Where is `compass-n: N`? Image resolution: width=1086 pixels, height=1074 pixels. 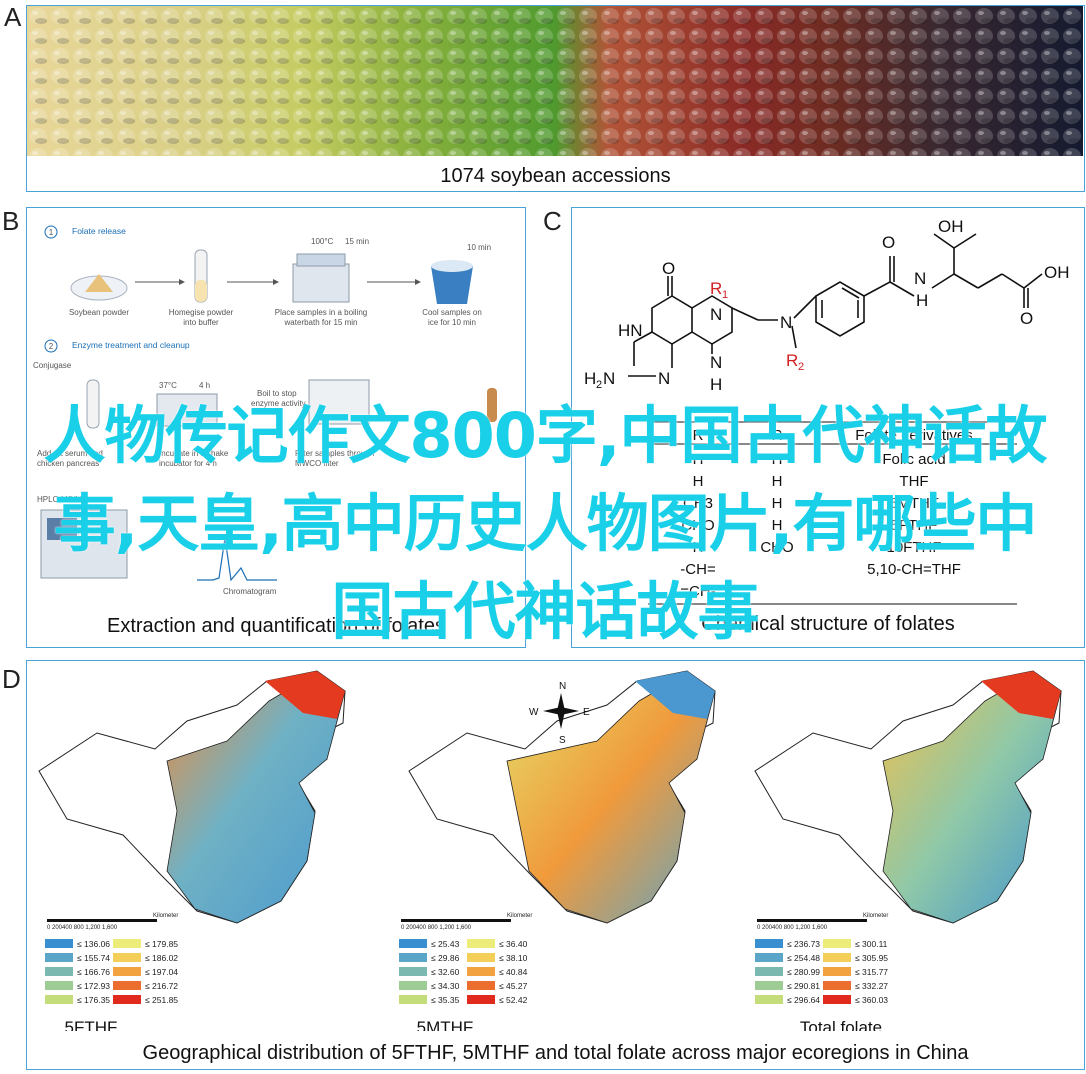
compass-n: N is located at coordinates (562, 686).